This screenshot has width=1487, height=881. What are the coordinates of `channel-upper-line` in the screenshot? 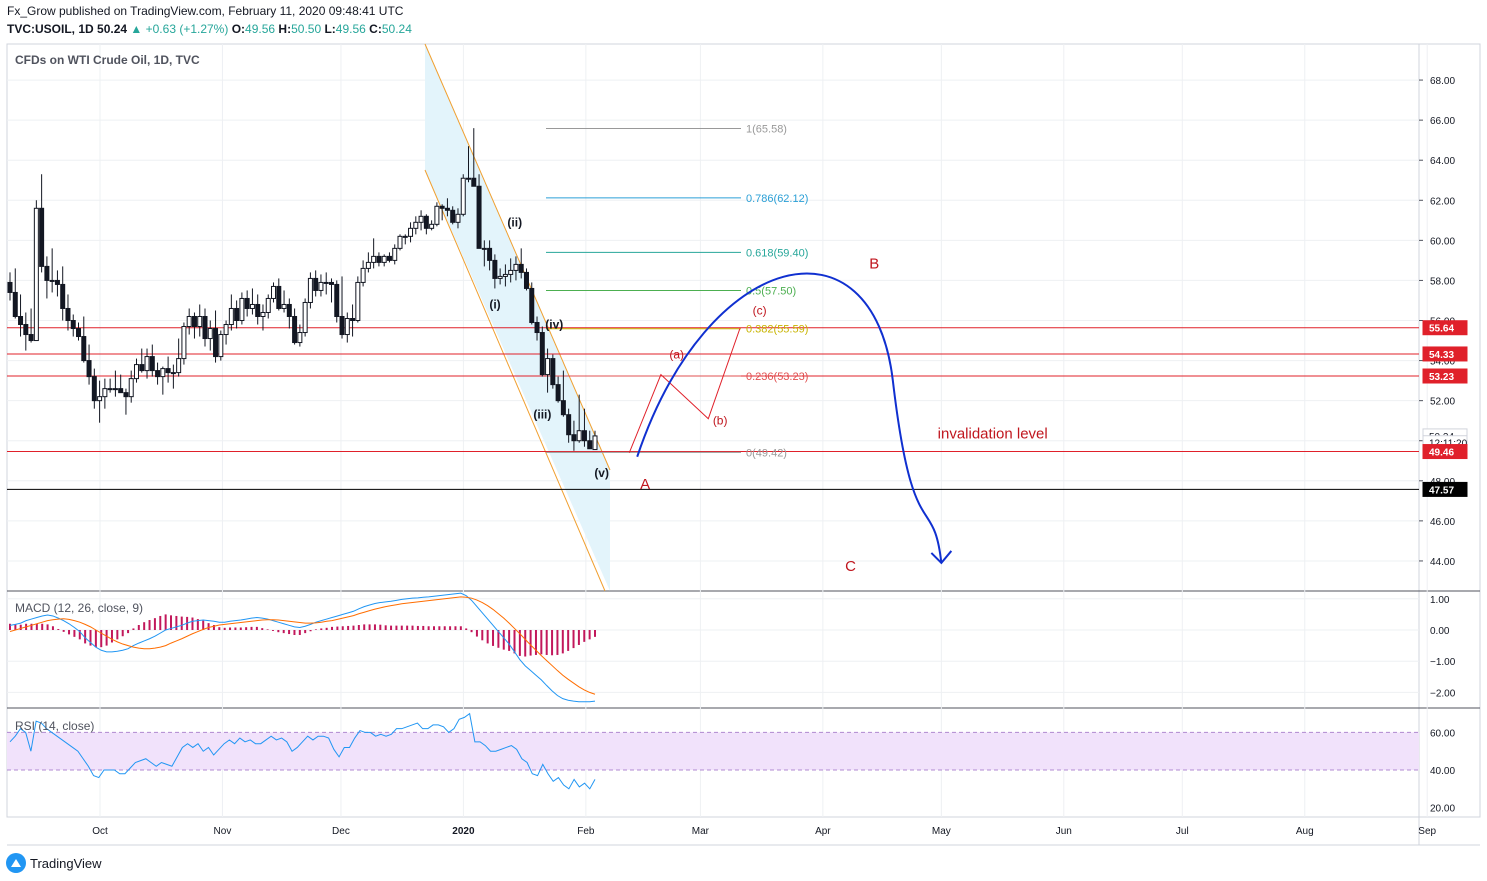 It's located at (517, 257).